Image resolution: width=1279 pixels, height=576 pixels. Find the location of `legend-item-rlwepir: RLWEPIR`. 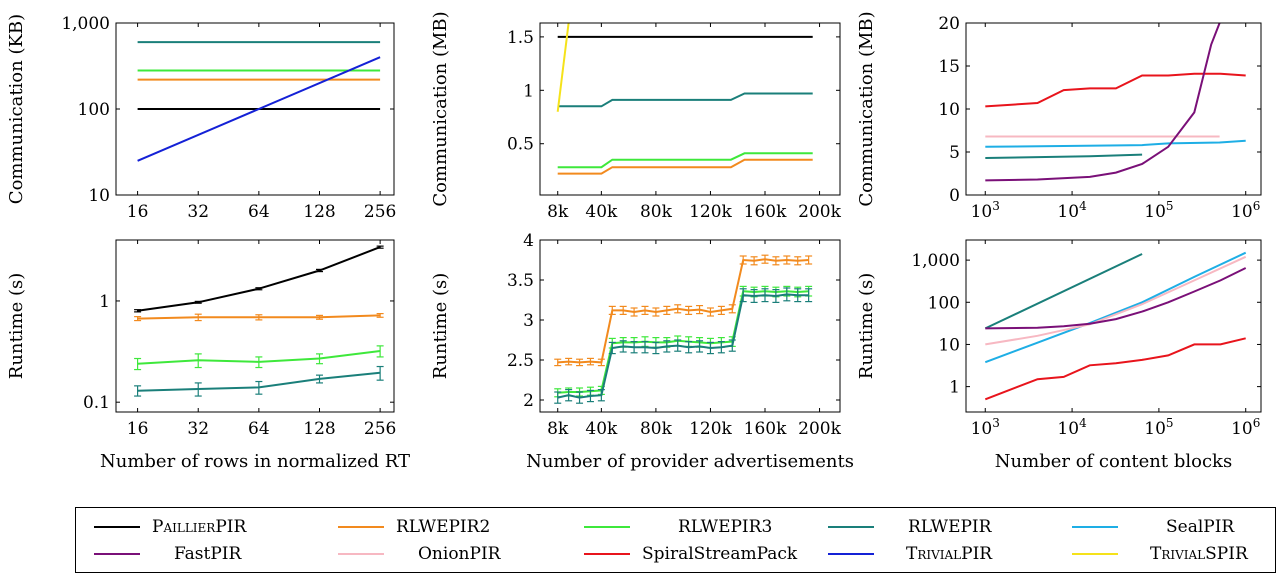

legend-item-rlwepir: RLWEPIR is located at coordinates (909, 527).